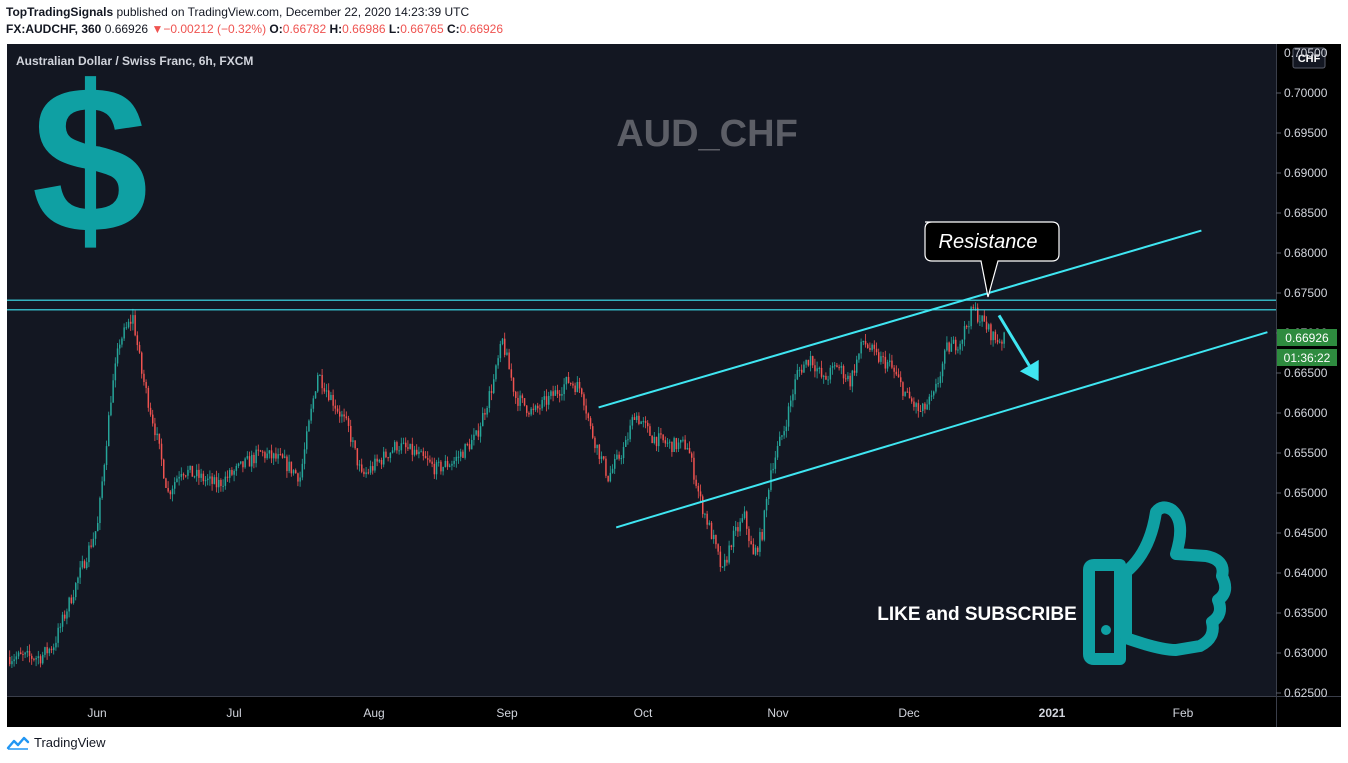 This screenshot has width=1348, height=763. I want to click on last-price: 0.66926, so click(126, 29).